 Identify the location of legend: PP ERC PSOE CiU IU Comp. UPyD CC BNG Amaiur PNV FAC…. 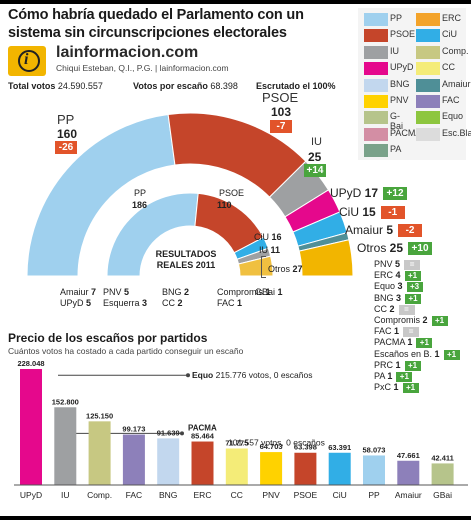
(414, 84).